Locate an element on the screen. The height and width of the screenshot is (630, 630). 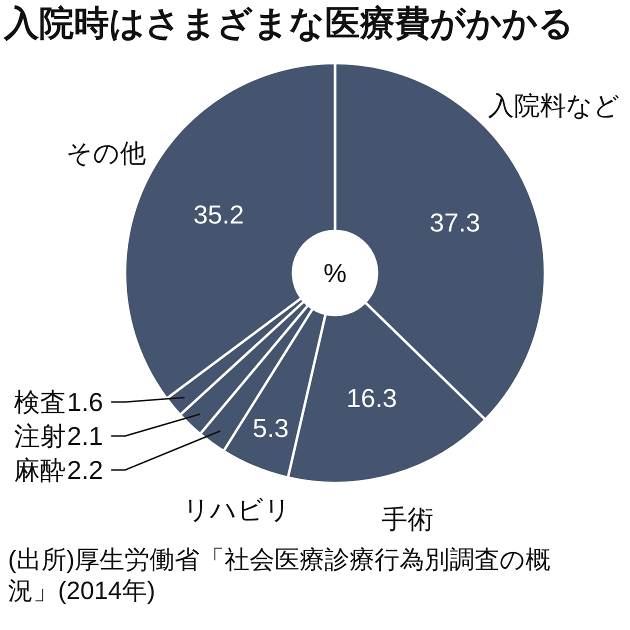
text: (出所)厚生労働省「社会医療診療行為別調査の概況」(2014年) is located at coordinates (280, 576).